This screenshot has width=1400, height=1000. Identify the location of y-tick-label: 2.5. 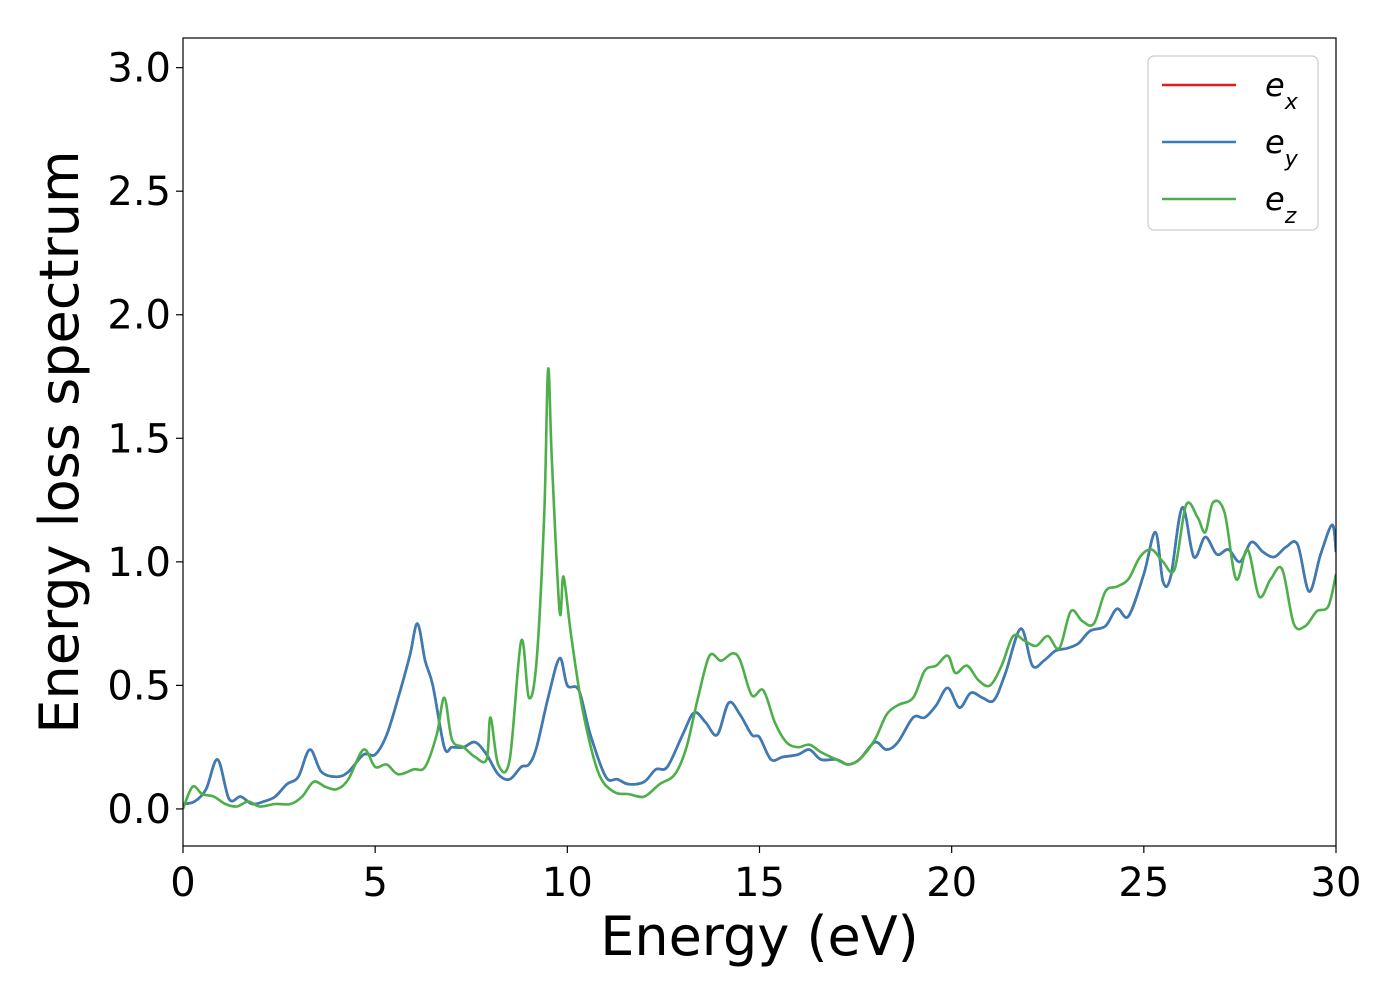
(139, 192).